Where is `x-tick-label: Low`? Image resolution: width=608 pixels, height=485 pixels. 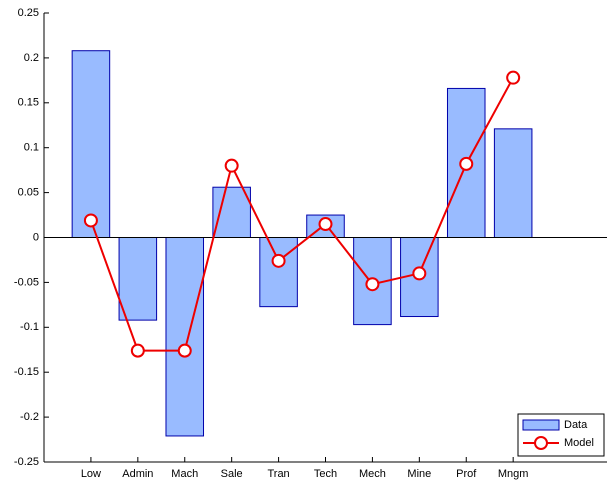
x-tick-label: Low is located at coordinates (91, 474).